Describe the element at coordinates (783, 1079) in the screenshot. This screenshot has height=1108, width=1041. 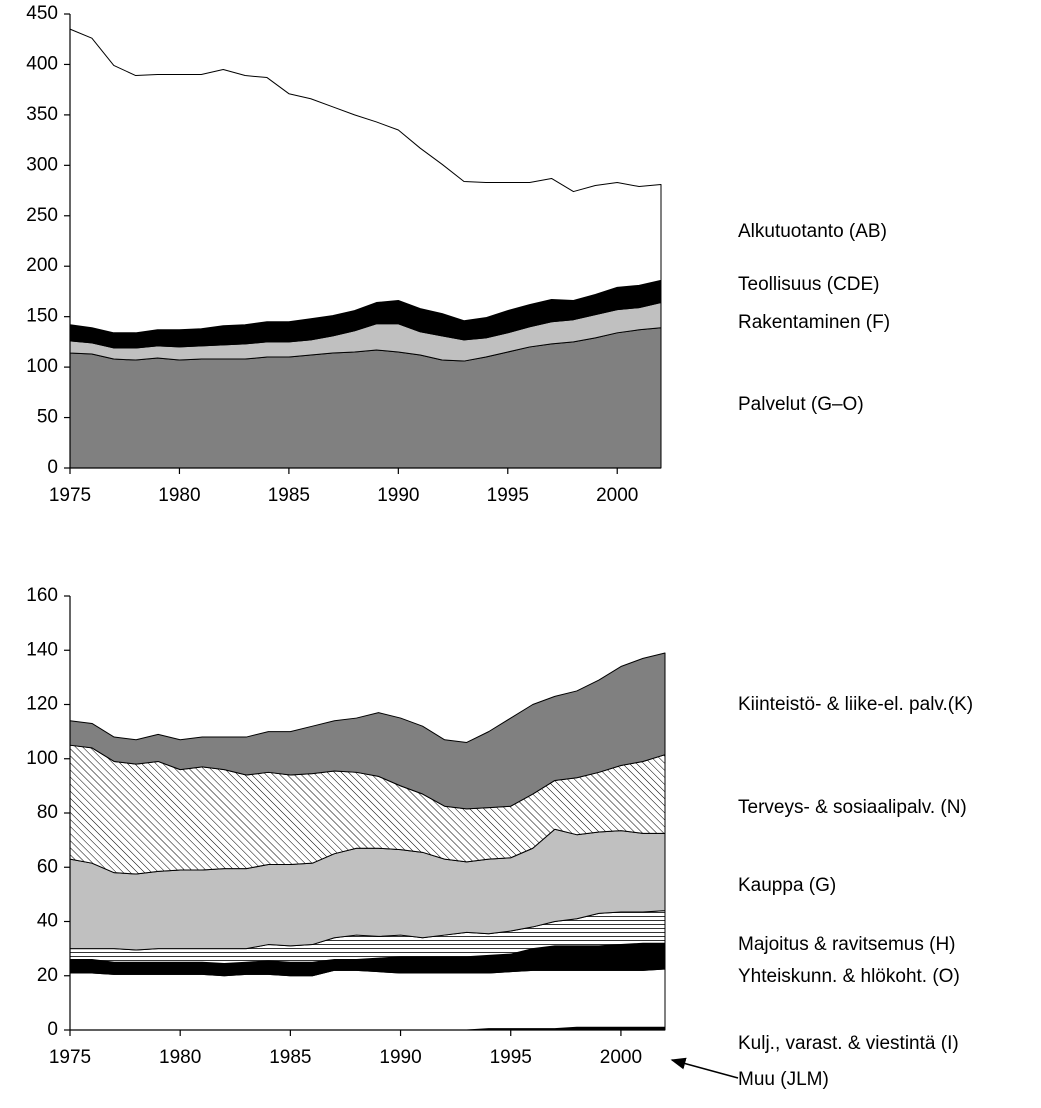
I see `legend-label: Muu (JLM)` at that location.